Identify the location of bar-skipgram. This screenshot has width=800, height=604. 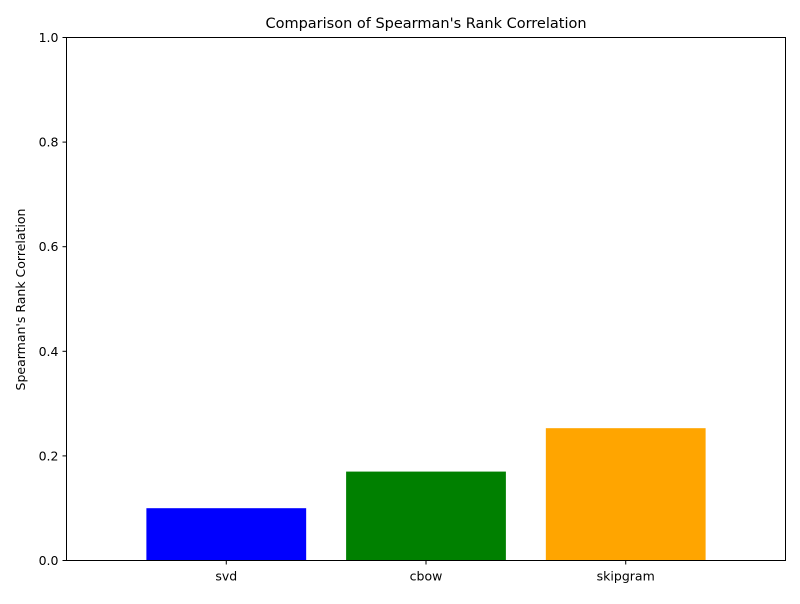
(625, 494).